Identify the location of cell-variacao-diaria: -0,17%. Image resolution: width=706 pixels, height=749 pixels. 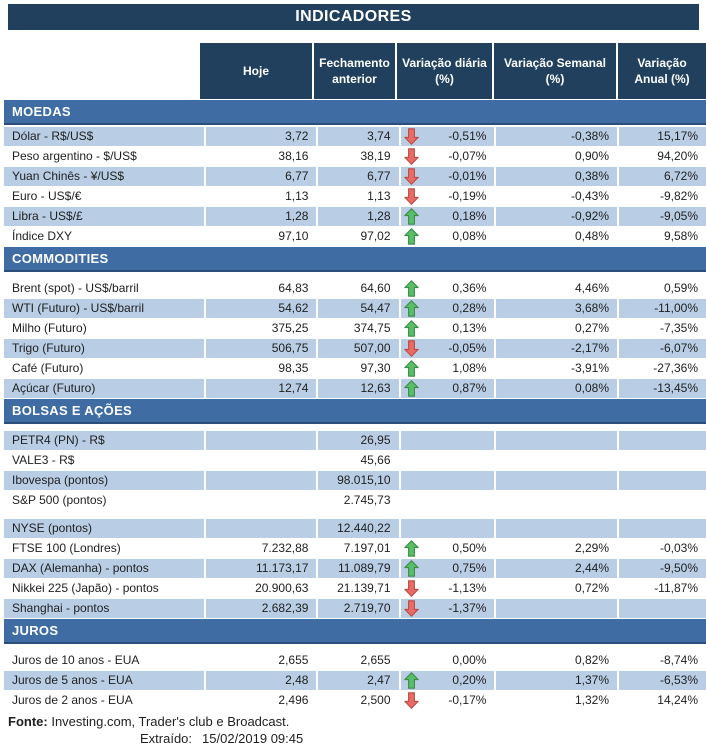
(448, 700).